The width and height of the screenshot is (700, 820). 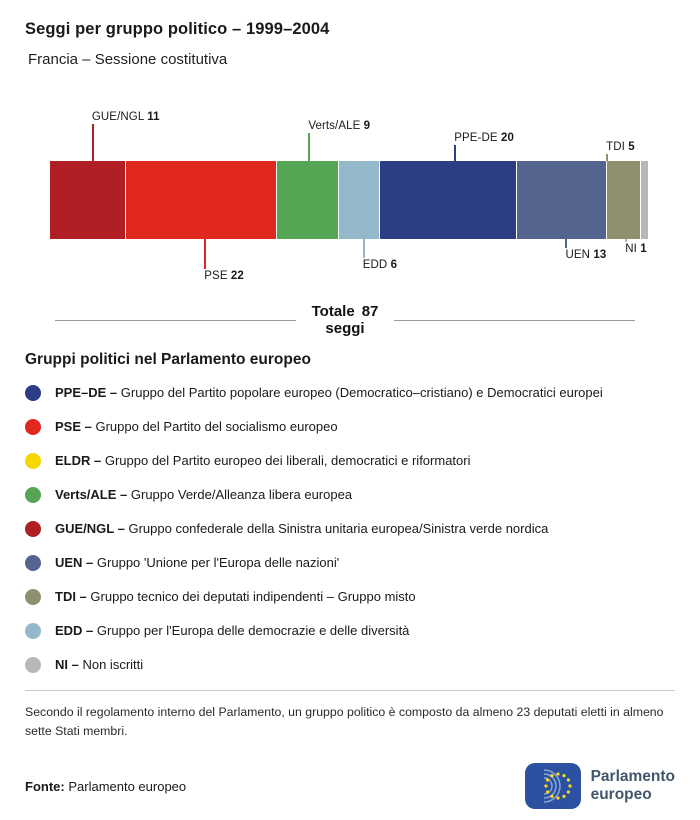 What do you see at coordinates (562, 200) in the screenshot?
I see `bar-segment-uen` at bounding box center [562, 200].